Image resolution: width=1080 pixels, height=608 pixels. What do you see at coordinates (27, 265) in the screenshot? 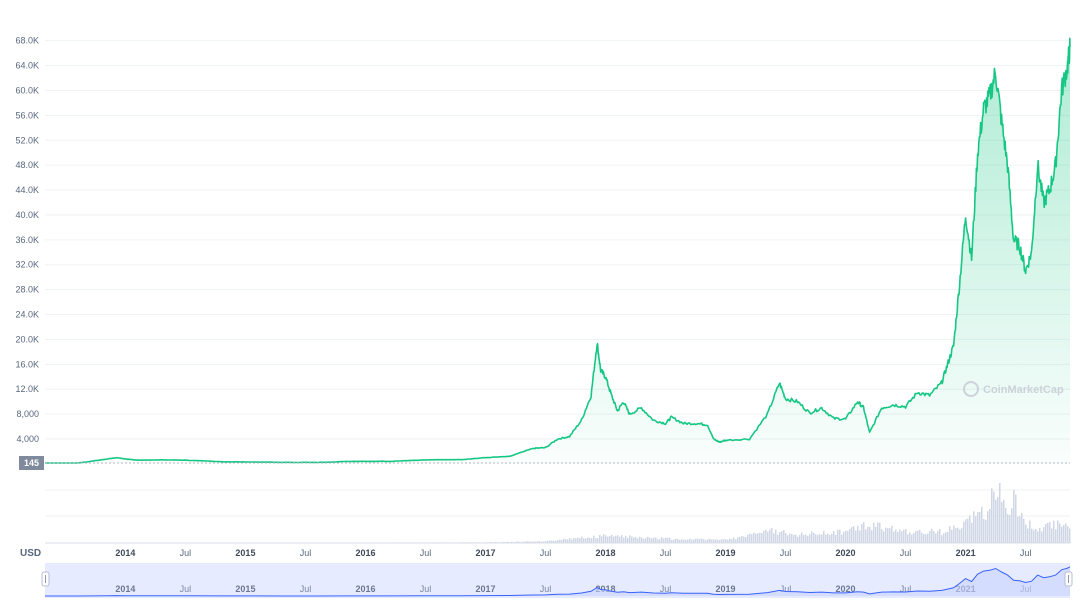
I see `y-tick-label: 32.0K` at bounding box center [27, 265].